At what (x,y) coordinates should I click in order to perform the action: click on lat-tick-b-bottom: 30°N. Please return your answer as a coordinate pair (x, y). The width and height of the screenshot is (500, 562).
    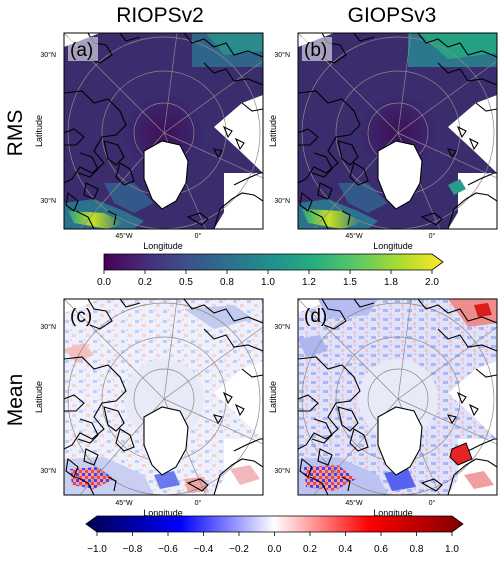
    Looking at the image, I should click on (282, 201).